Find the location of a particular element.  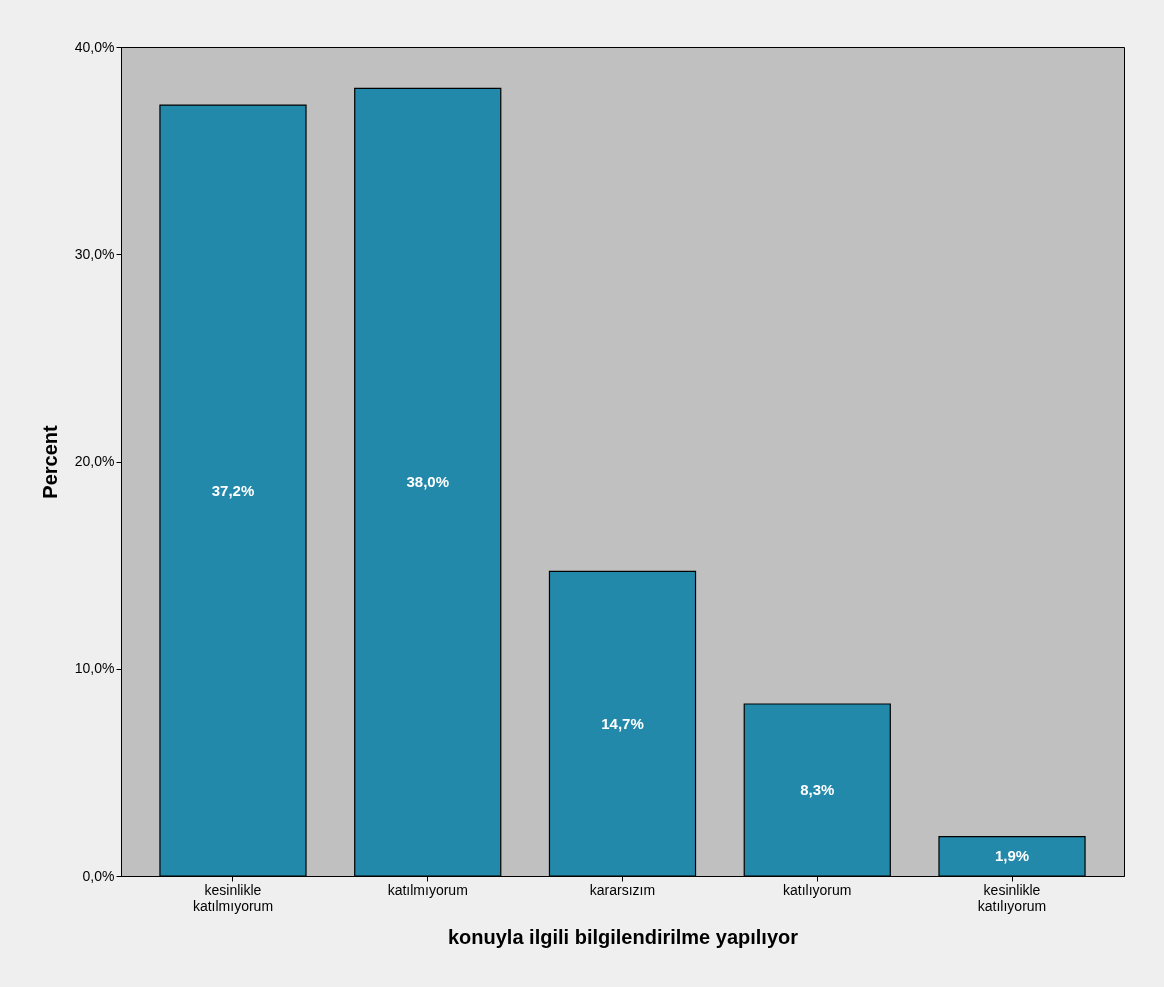

x-tick-label: kararsızım is located at coordinates (622, 889).